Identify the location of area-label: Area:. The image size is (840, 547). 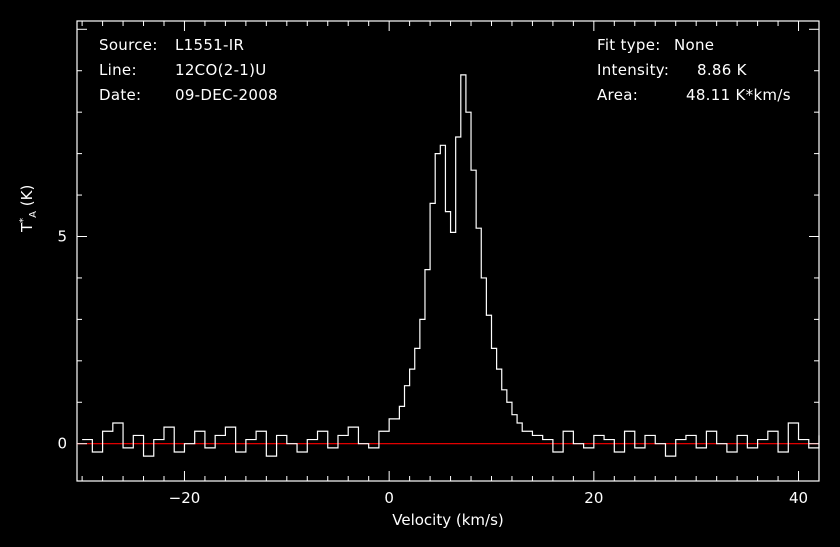
(618, 95).